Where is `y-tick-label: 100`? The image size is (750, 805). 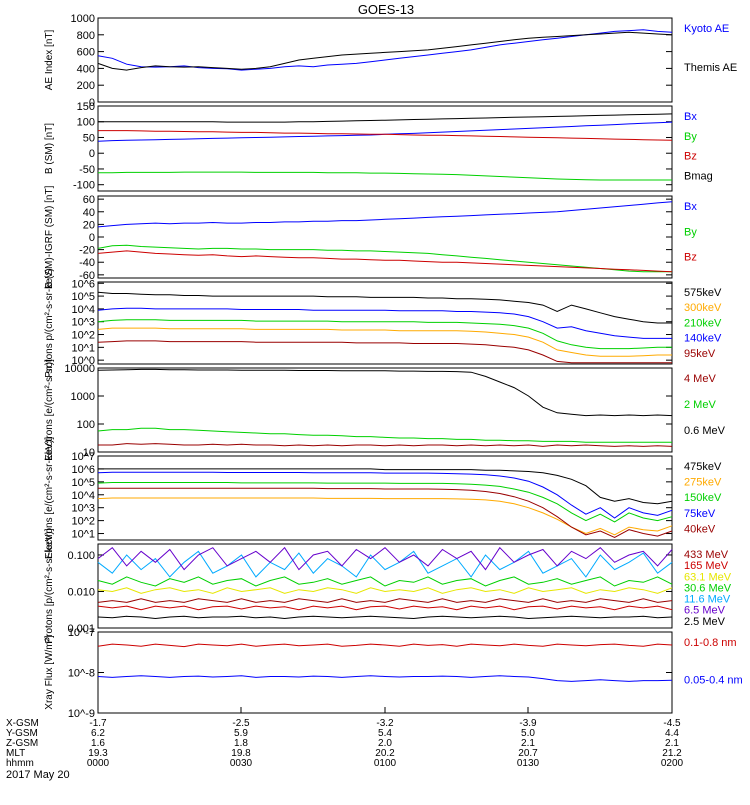
y-tick-label: 100 is located at coordinates (86, 123).